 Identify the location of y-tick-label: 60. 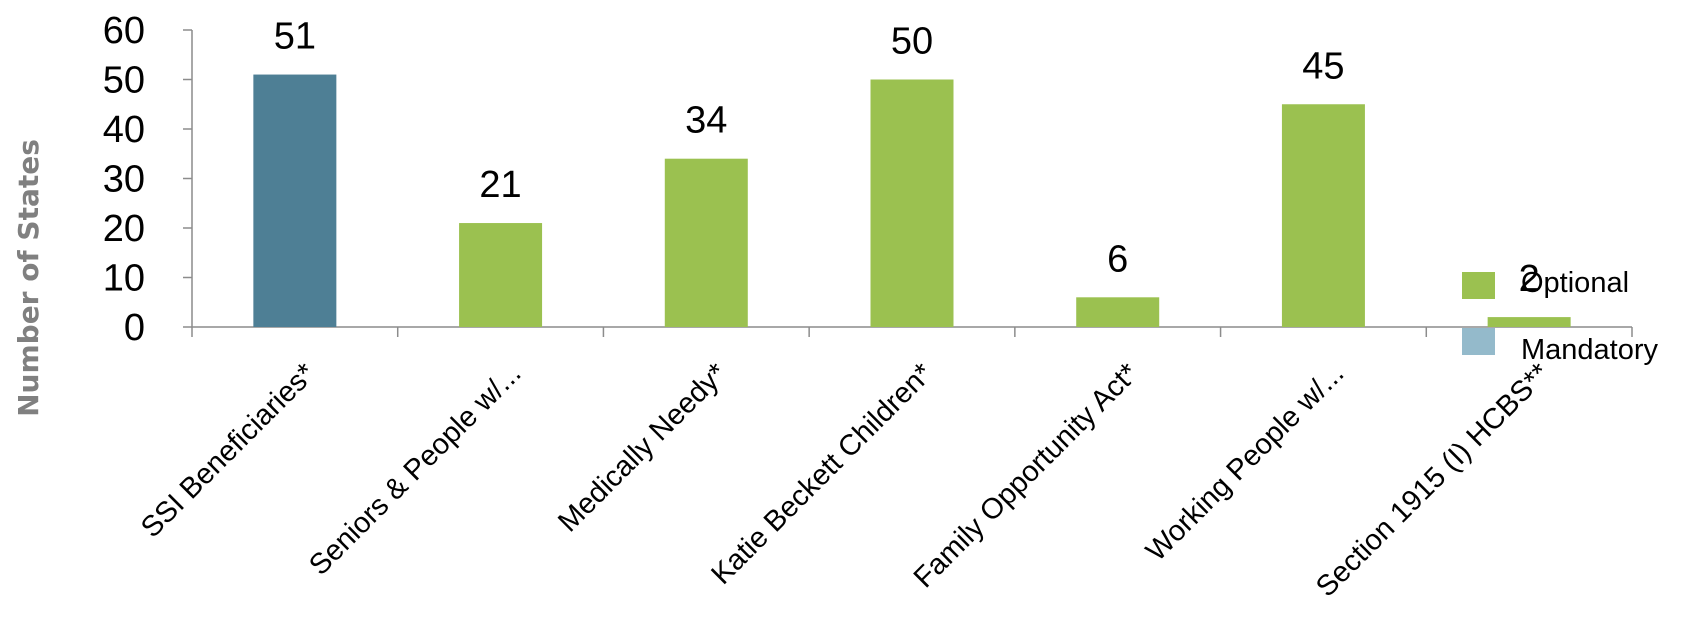
(124, 31).